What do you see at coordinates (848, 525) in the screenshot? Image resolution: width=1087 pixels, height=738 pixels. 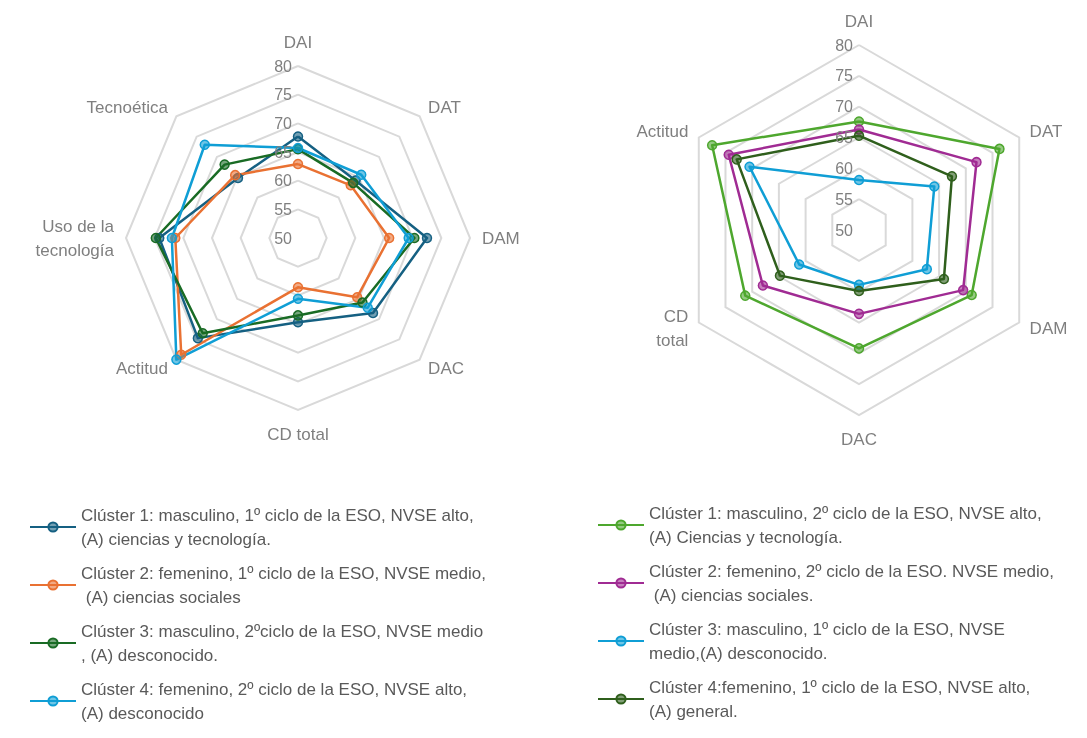 I see `legend-label: Clúster 1: masculino, 2º ciclo de la ESO, NVSE alto, (A) Ciencias y tecnología.` at bounding box center [848, 525].